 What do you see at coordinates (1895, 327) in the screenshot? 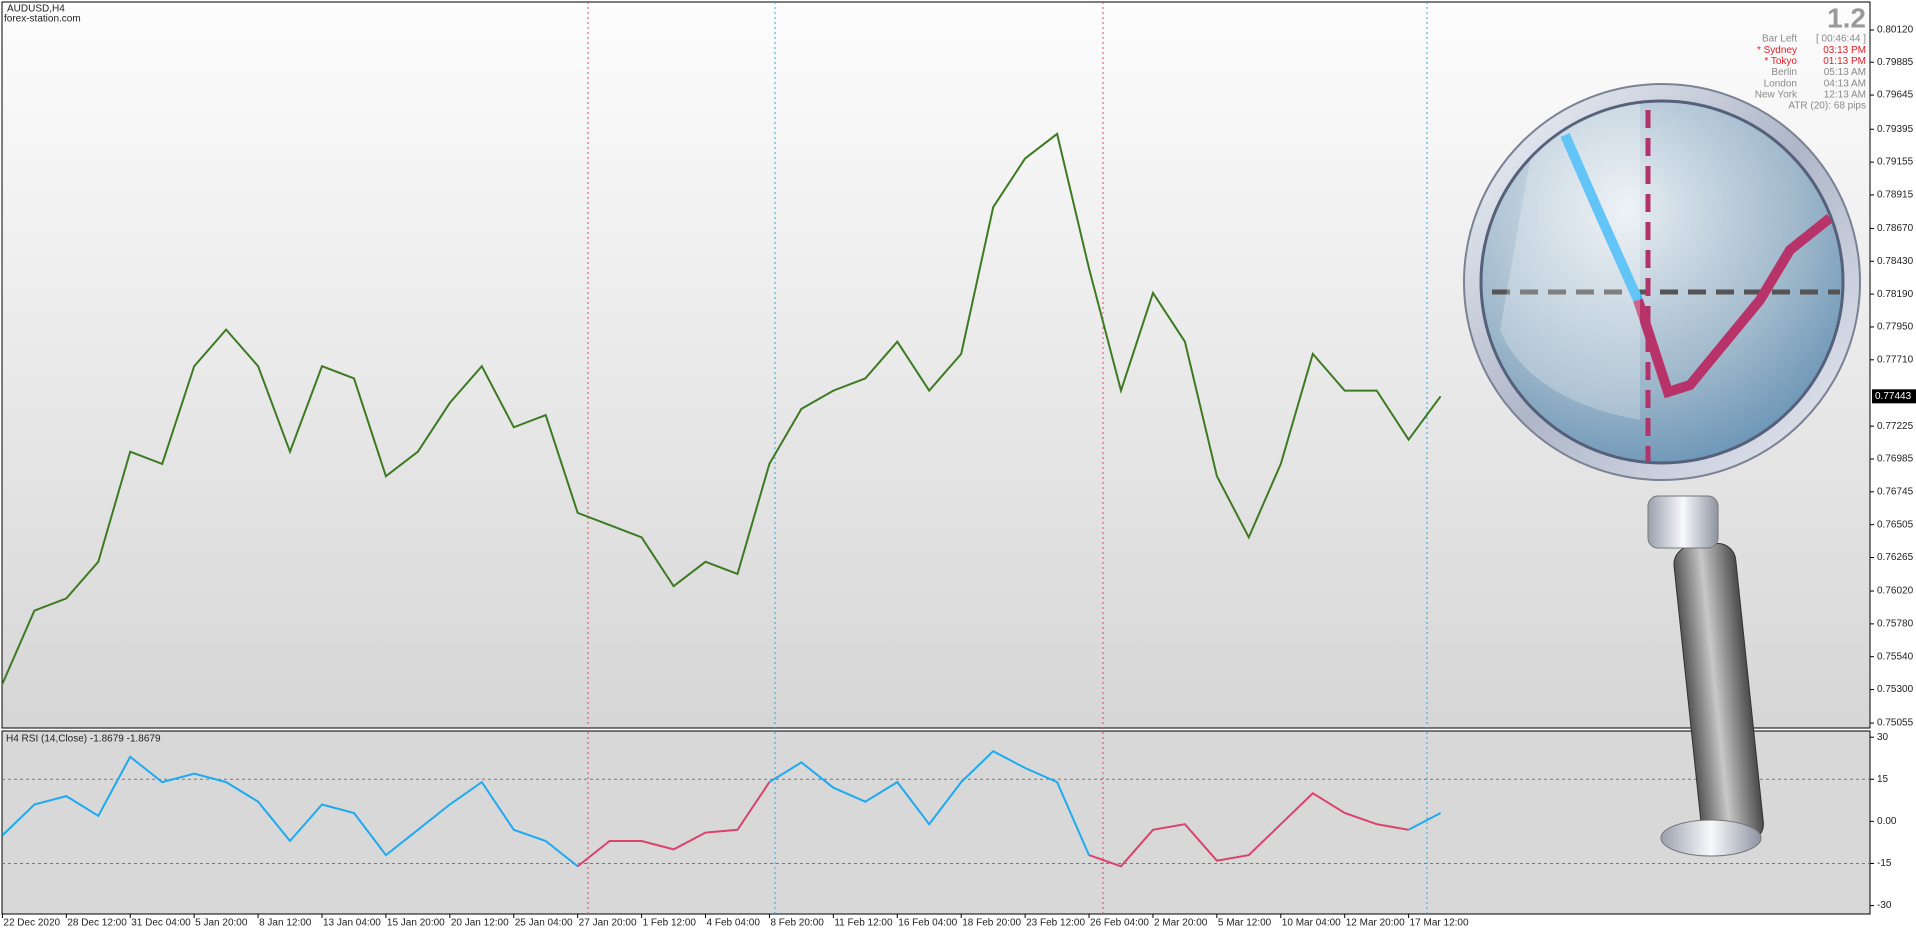
I see `y-tick-label: 0.77950` at bounding box center [1895, 327].